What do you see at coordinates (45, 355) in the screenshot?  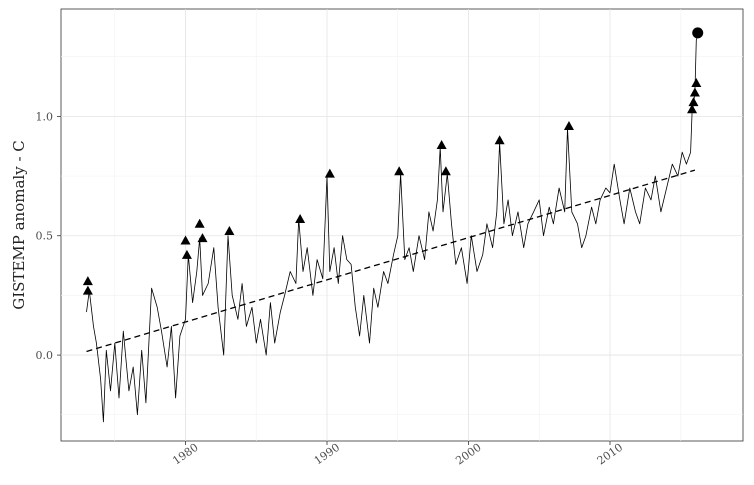 I see `y-tick-label: 0.0` at bounding box center [45, 355].